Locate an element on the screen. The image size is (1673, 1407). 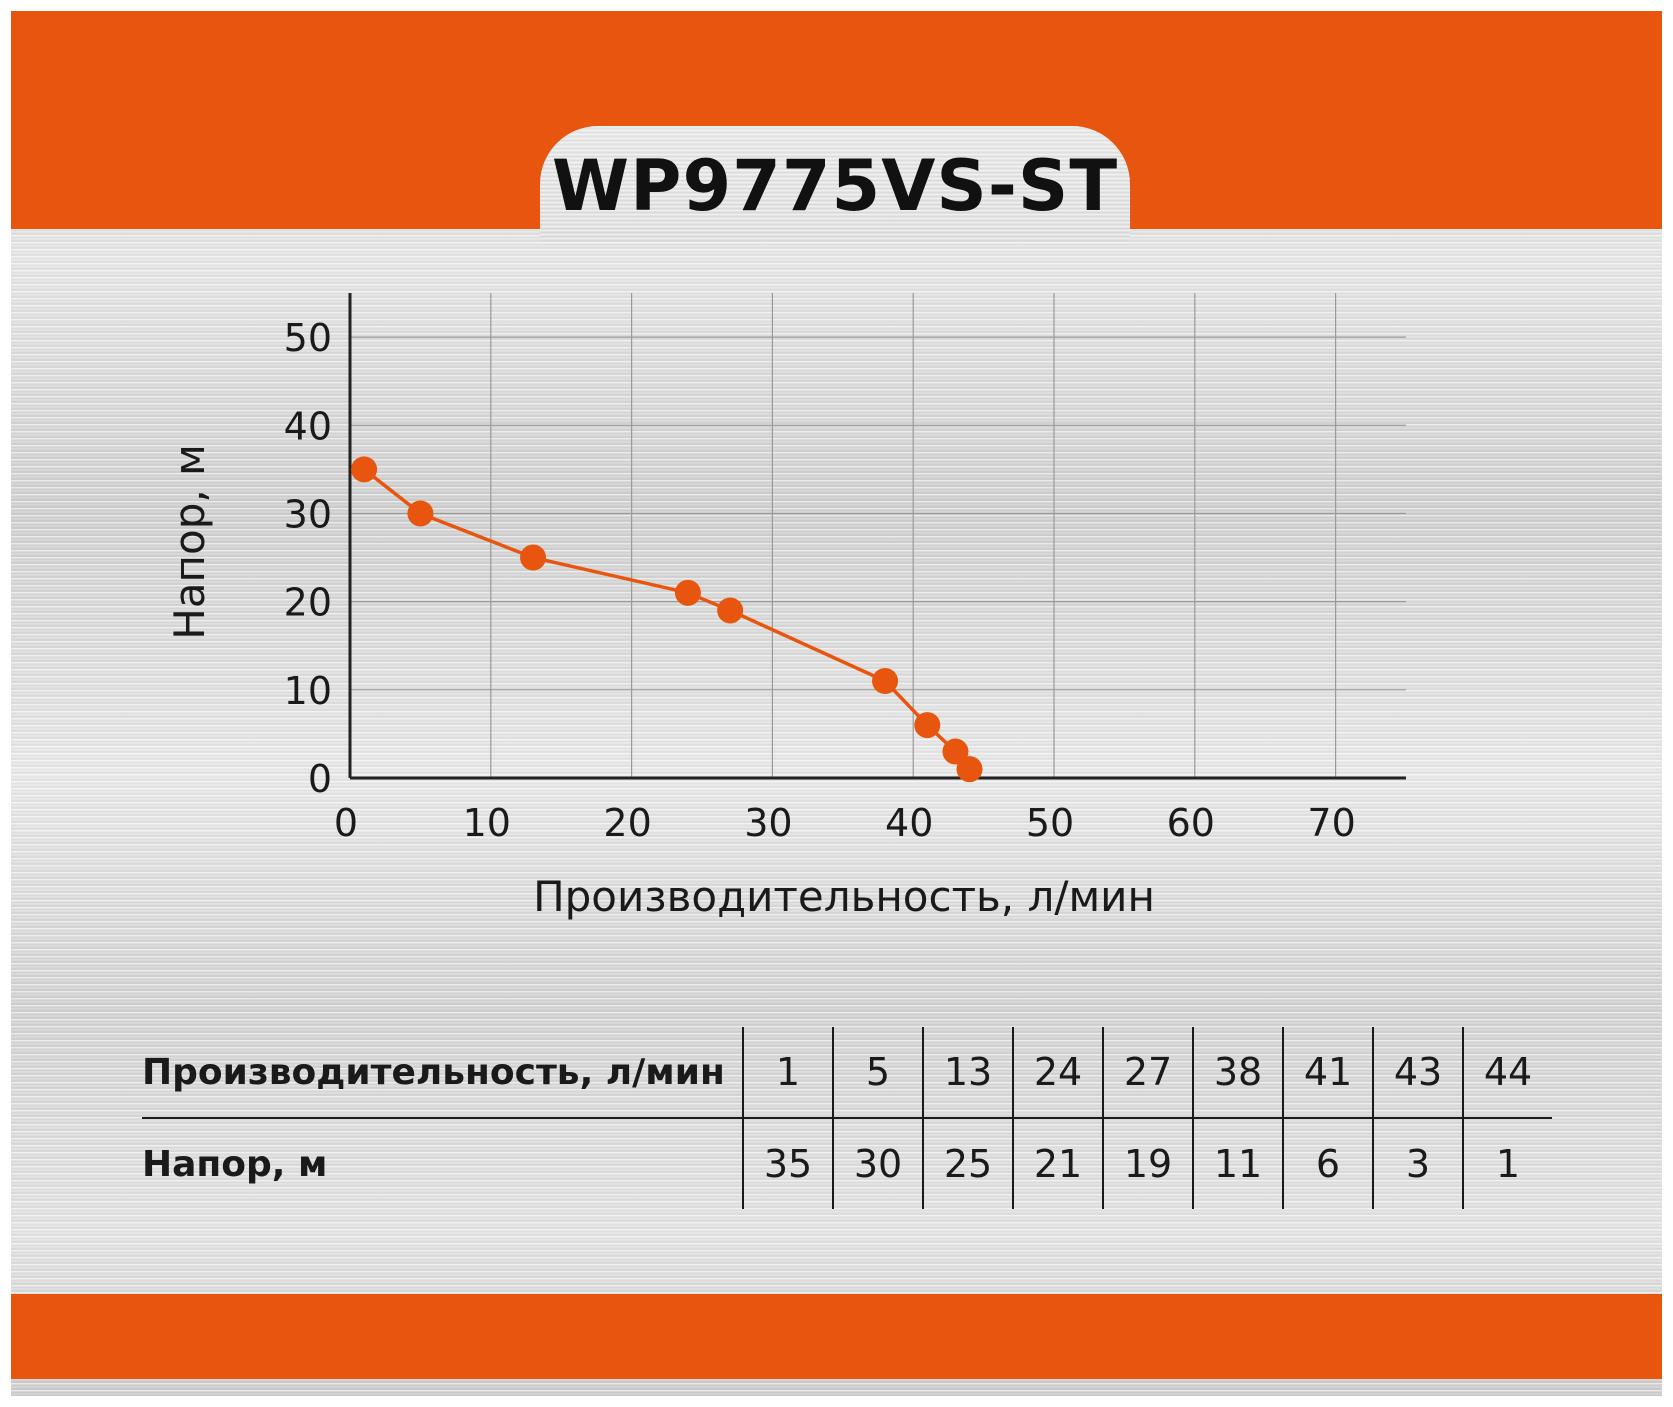
title-tab is located at coordinates (835, 183).